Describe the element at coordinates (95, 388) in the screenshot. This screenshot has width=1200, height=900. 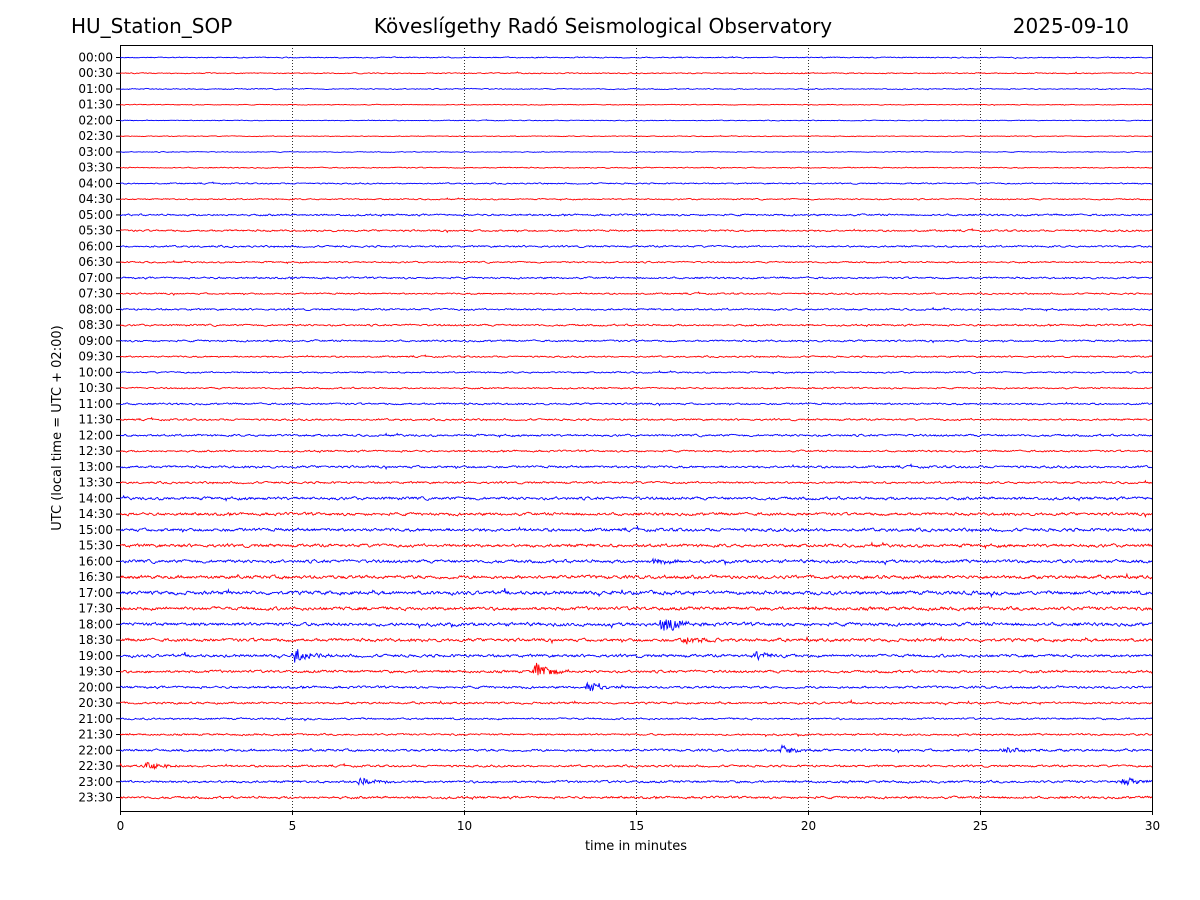
I see `y-tick-label: 10:30` at that location.